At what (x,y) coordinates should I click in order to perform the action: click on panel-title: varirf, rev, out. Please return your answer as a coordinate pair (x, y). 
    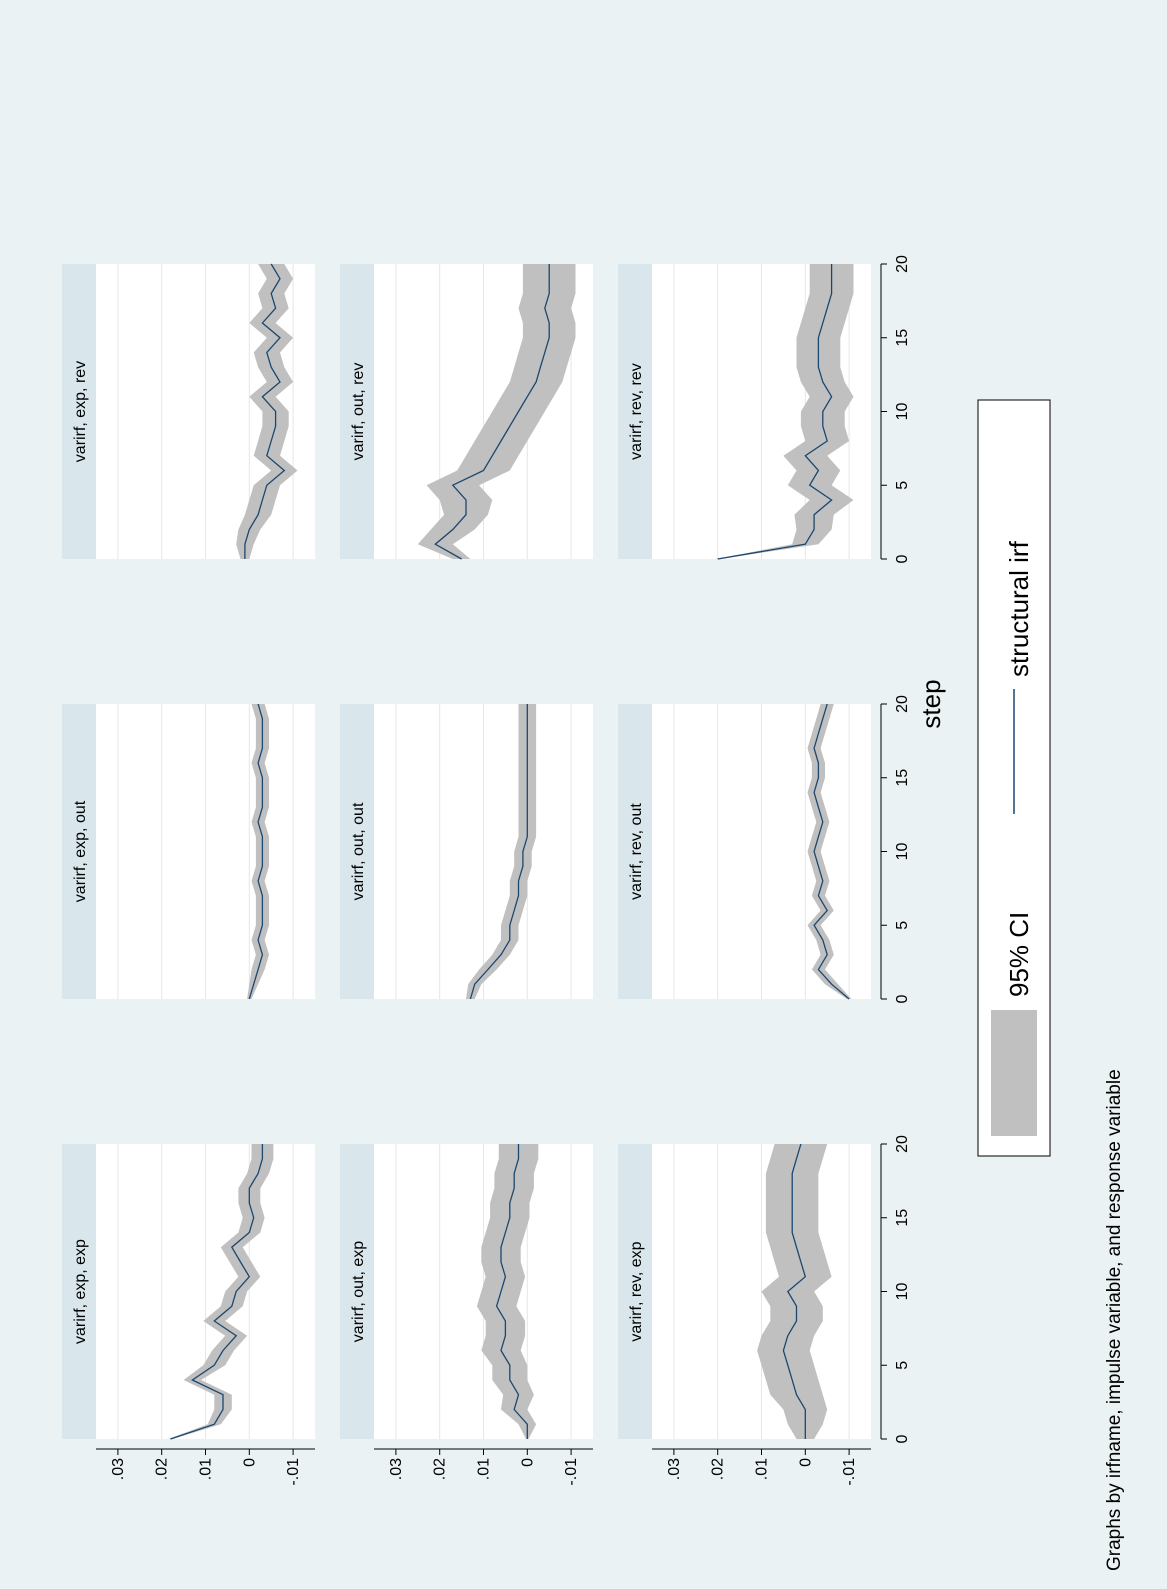
    Looking at the image, I should click on (636, 851).